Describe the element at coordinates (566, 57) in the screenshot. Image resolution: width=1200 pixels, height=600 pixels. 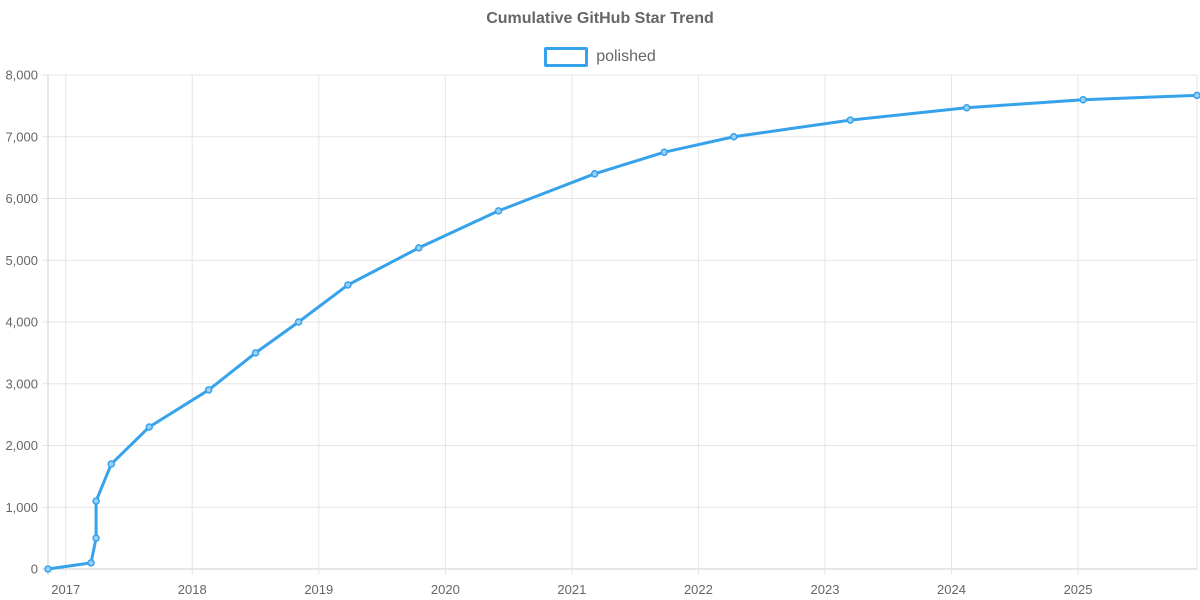
I see `legend-swatch` at that location.